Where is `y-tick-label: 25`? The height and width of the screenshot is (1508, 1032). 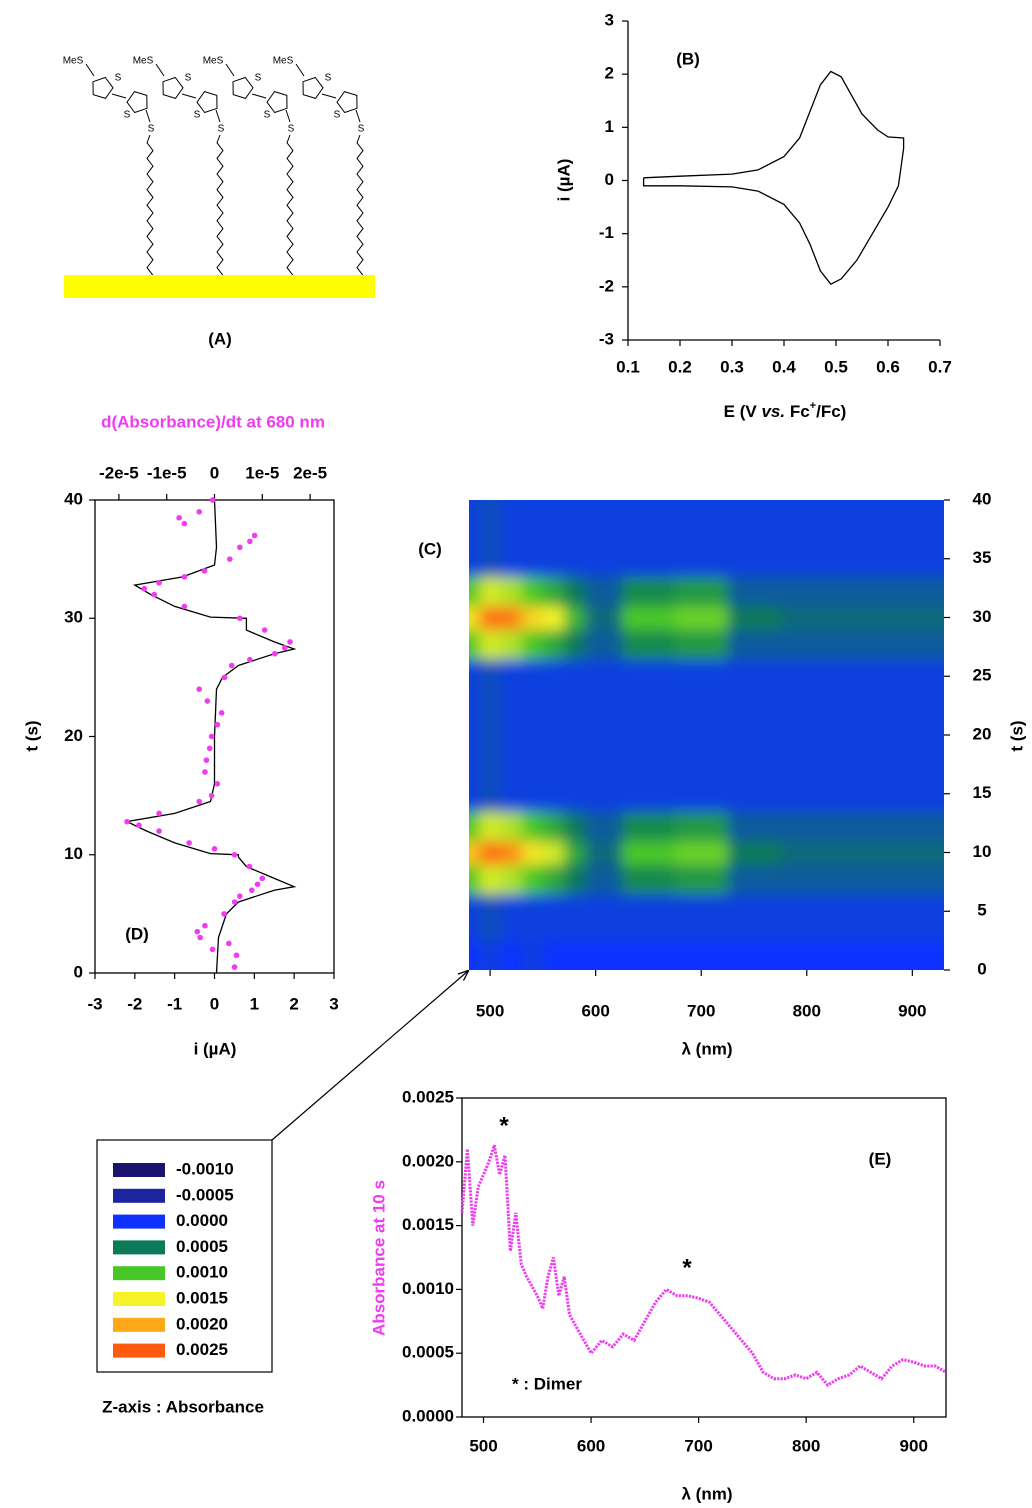 y-tick-label: 25 is located at coordinates (982, 675).